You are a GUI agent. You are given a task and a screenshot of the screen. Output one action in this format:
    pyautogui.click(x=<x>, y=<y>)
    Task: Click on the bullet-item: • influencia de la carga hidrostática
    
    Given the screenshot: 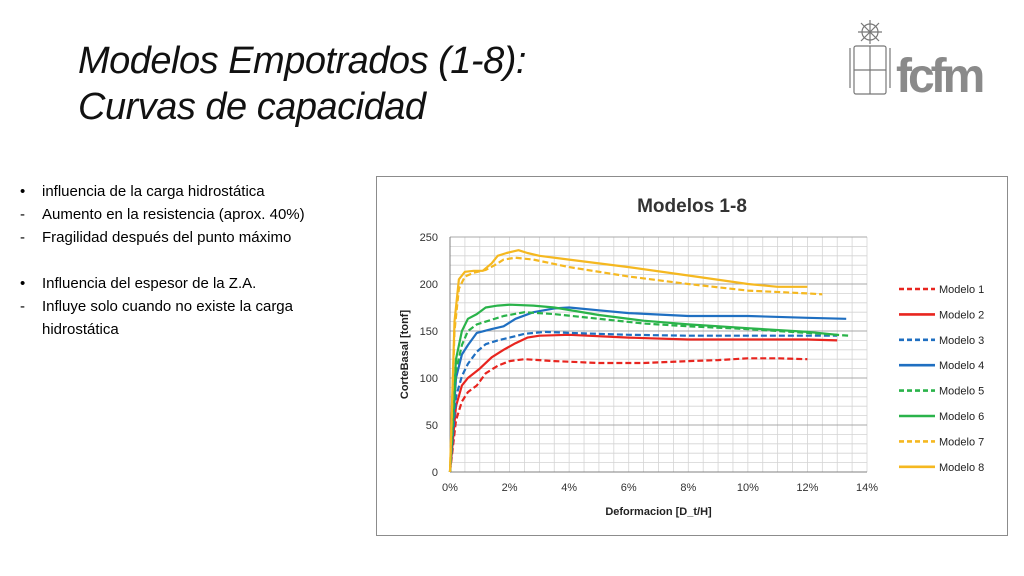 What is the action you would take?
    pyautogui.click(x=190, y=191)
    